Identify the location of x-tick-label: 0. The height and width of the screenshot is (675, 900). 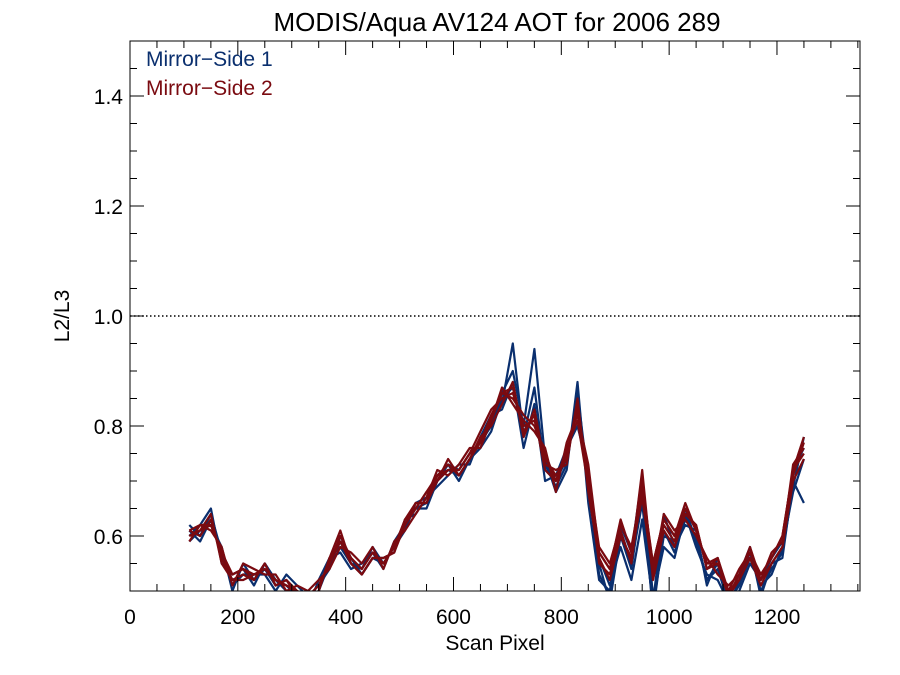
(130, 617).